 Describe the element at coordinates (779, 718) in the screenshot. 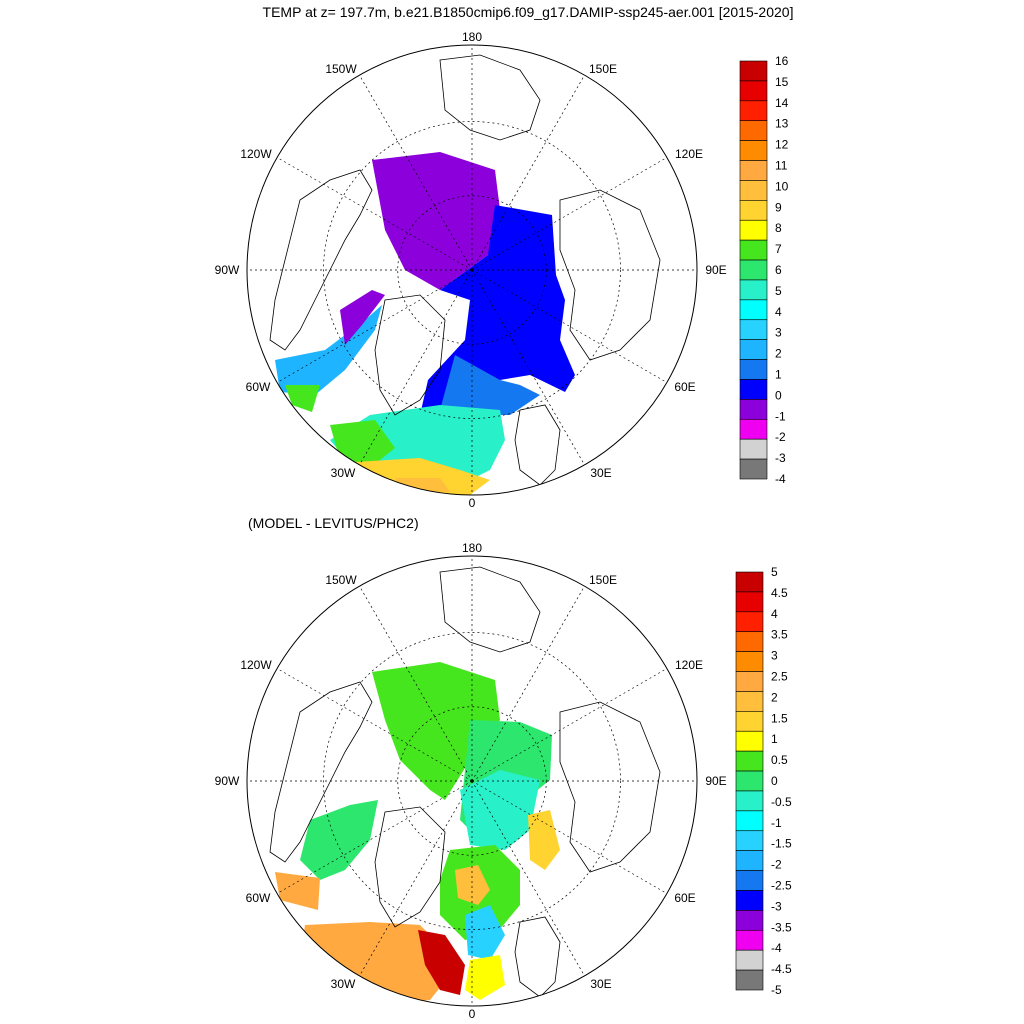

I see `panel-2-colorbar-label: 1.5` at that location.